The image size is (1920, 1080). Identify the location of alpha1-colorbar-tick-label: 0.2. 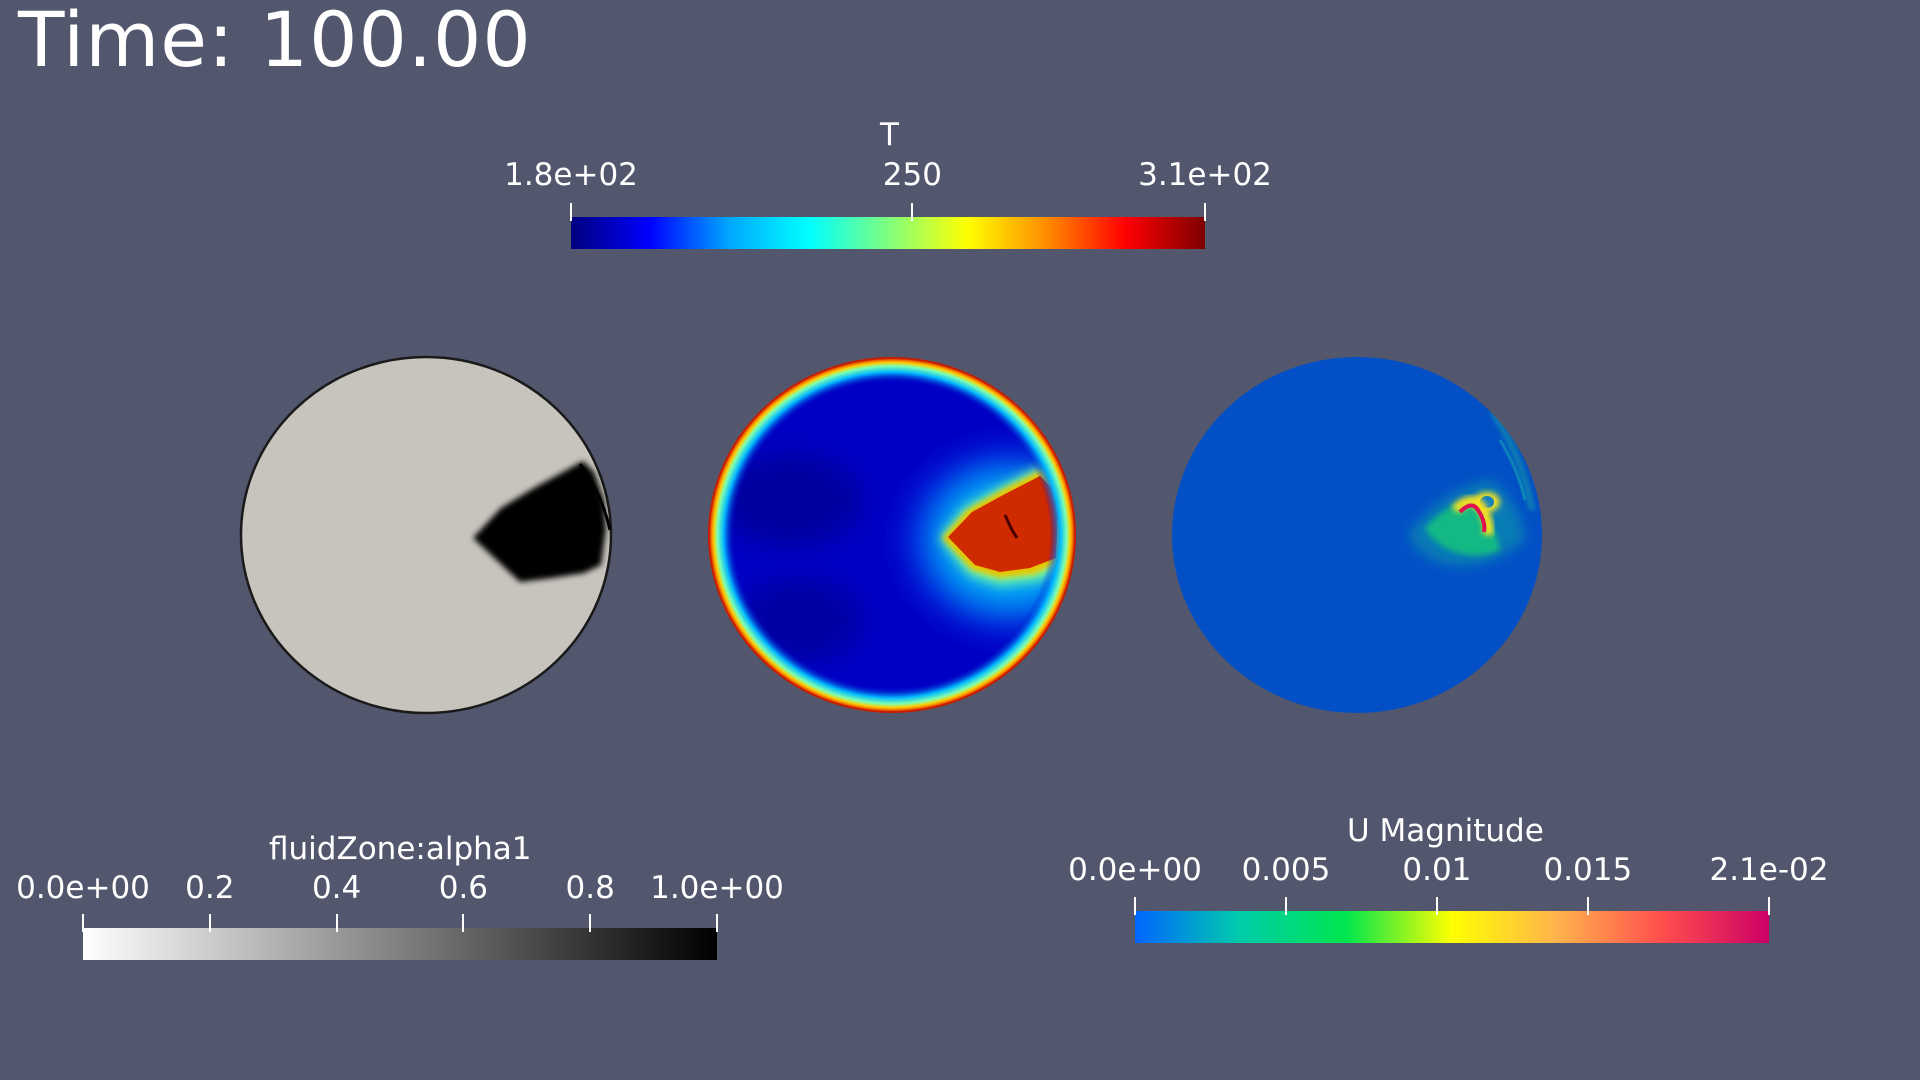
(210, 888).